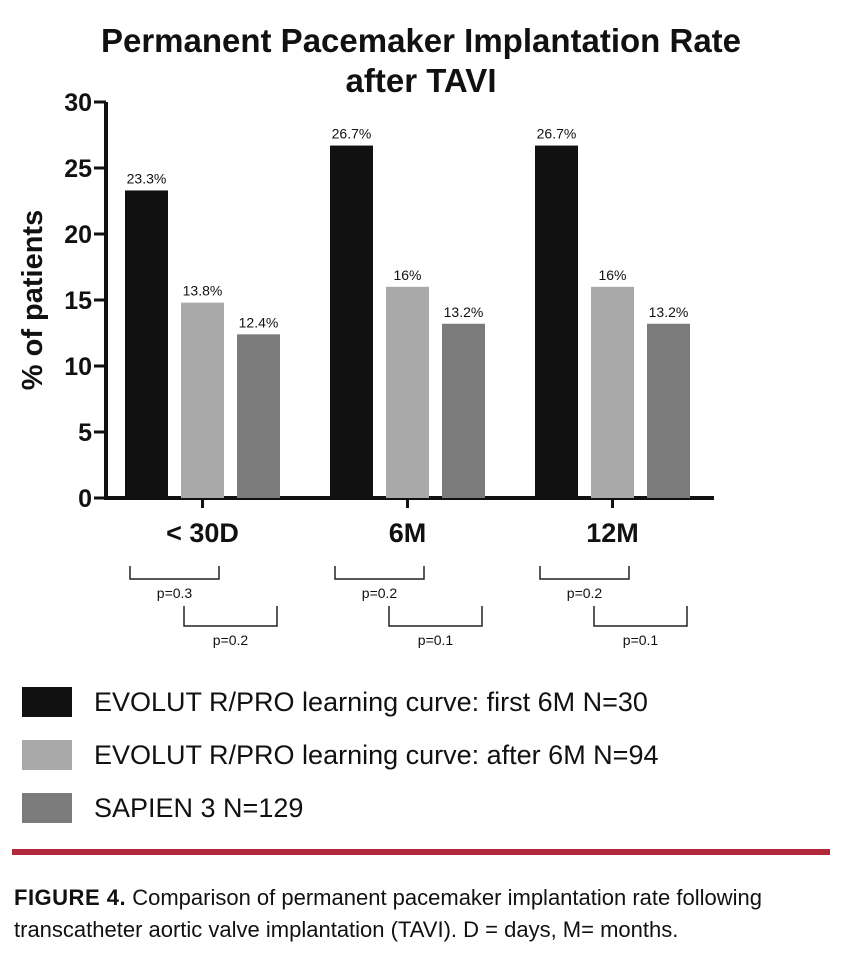 The width and height of the screenshot is (842, 964). What do you see at coordinates (421, 40) in the screenshot?
I see `chart-title: Permanent Pacemaker Implantation Rate` at bounding box center [421, 40].